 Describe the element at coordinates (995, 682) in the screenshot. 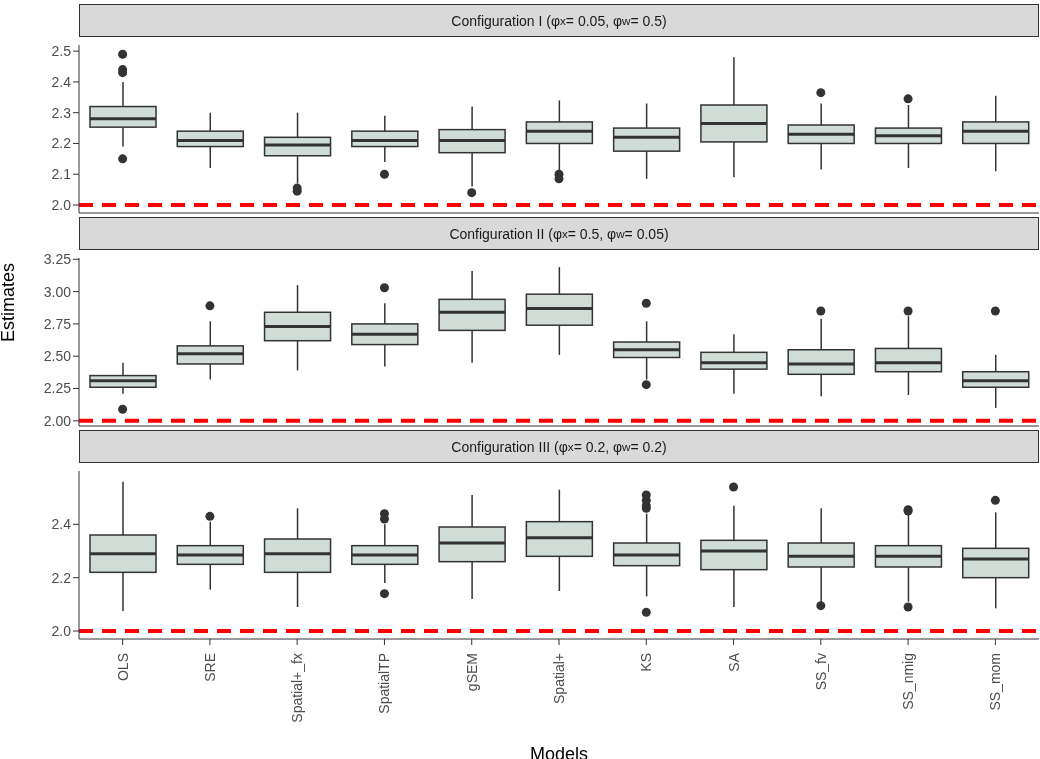

I see `x-tick-label: SS_mom` at that location.